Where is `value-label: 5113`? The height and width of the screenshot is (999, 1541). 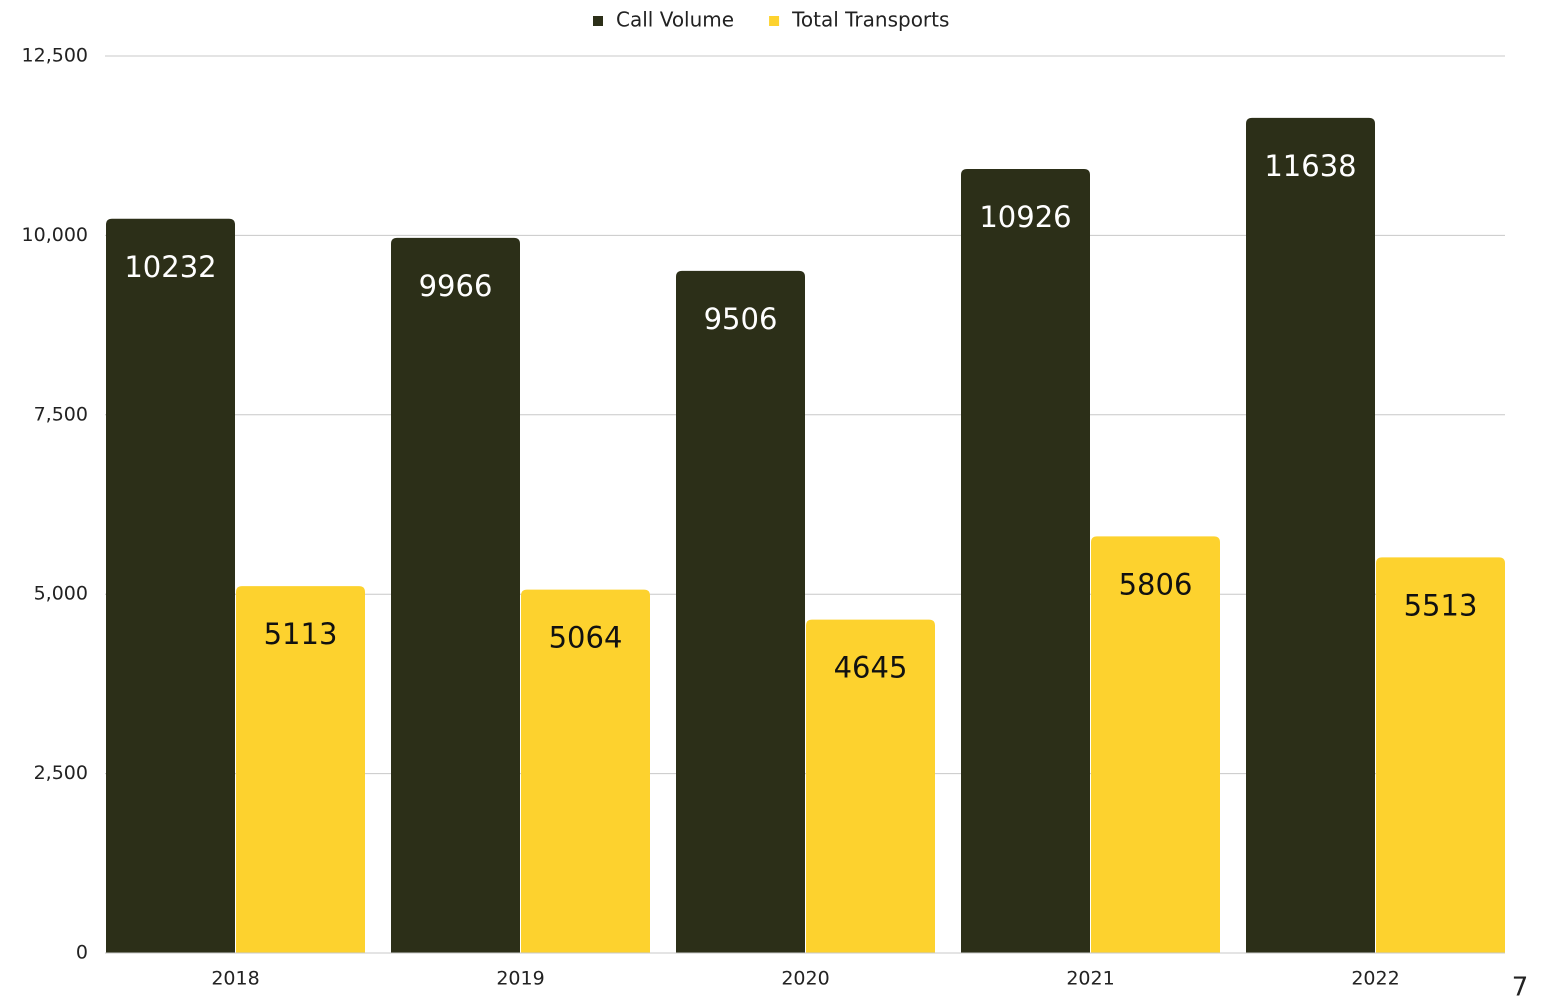 value-label: 5113 is located at coordinates (301, 634).